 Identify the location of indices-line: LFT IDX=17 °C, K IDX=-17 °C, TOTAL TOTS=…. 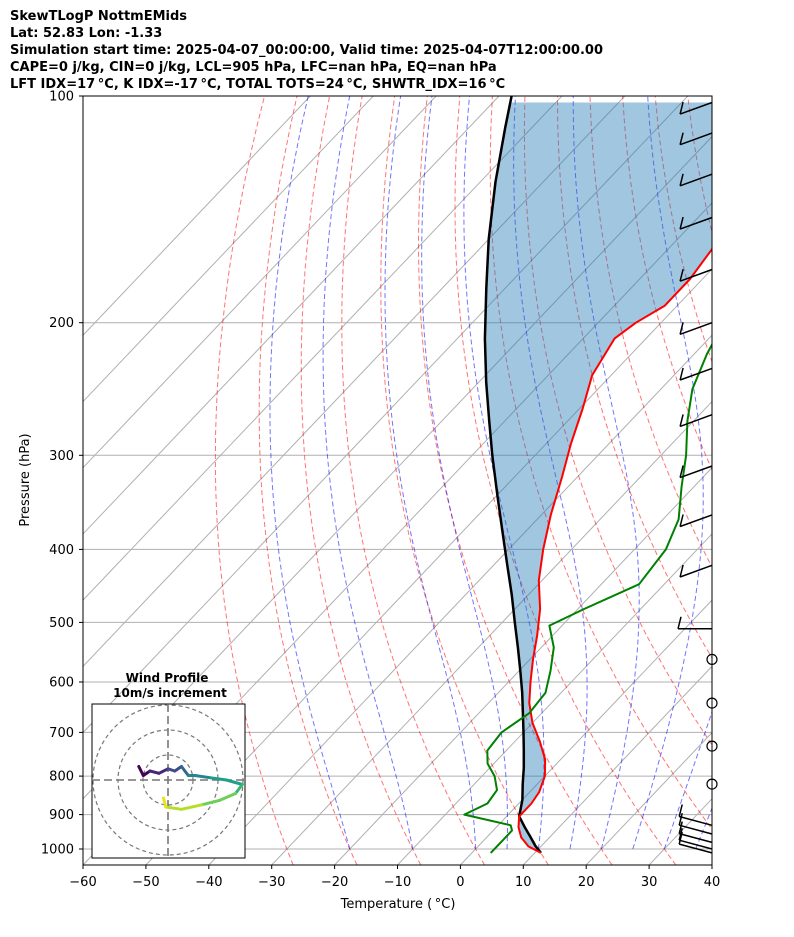
(258, 84).